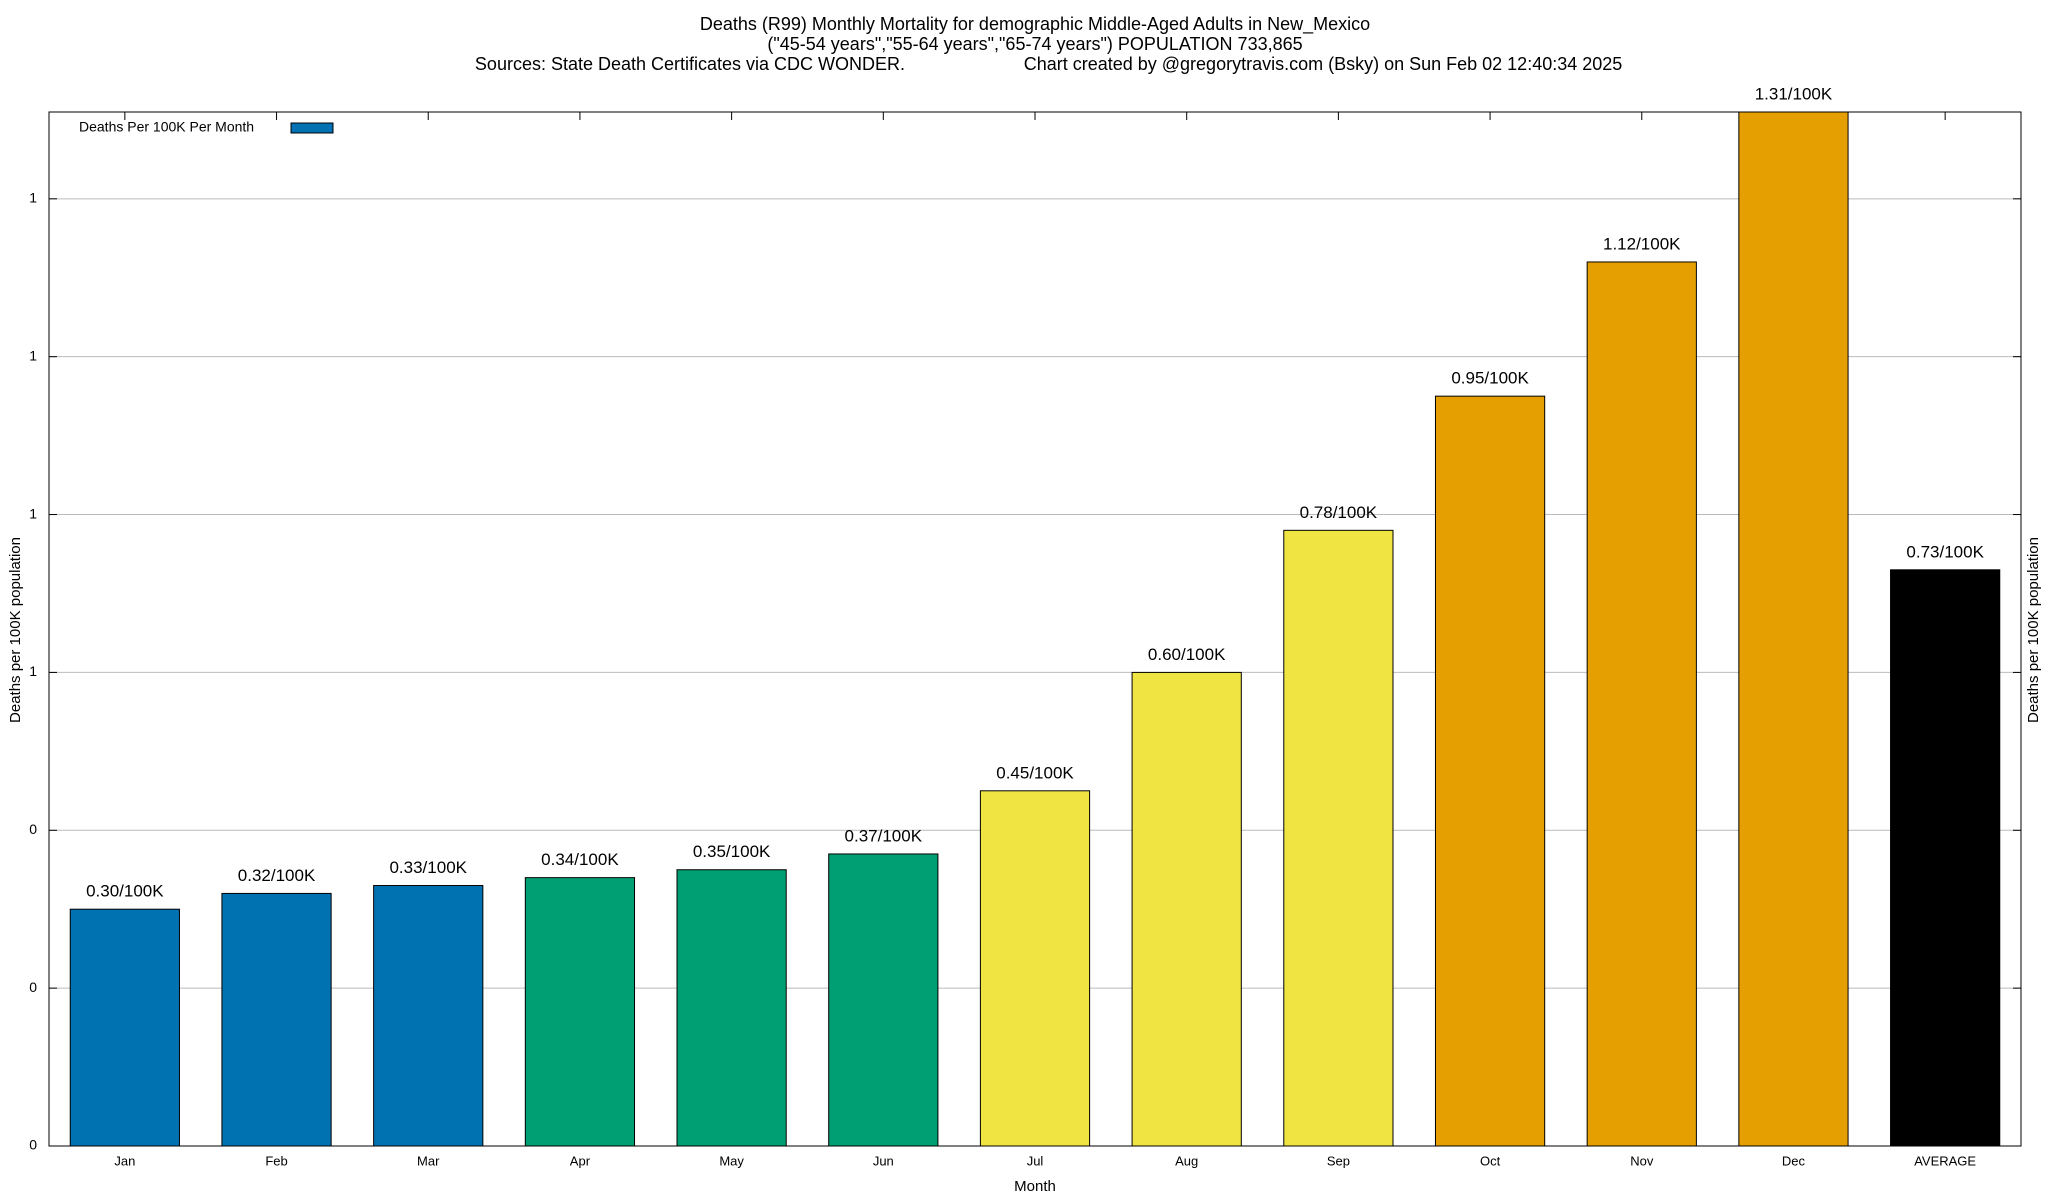 The height and width of the screenshot is (1200, 2048). What do you see at coordinates (1035, 1186) in the screenshot?
I see `x-axis-label: Month` at bounding box center [1035, 1186].